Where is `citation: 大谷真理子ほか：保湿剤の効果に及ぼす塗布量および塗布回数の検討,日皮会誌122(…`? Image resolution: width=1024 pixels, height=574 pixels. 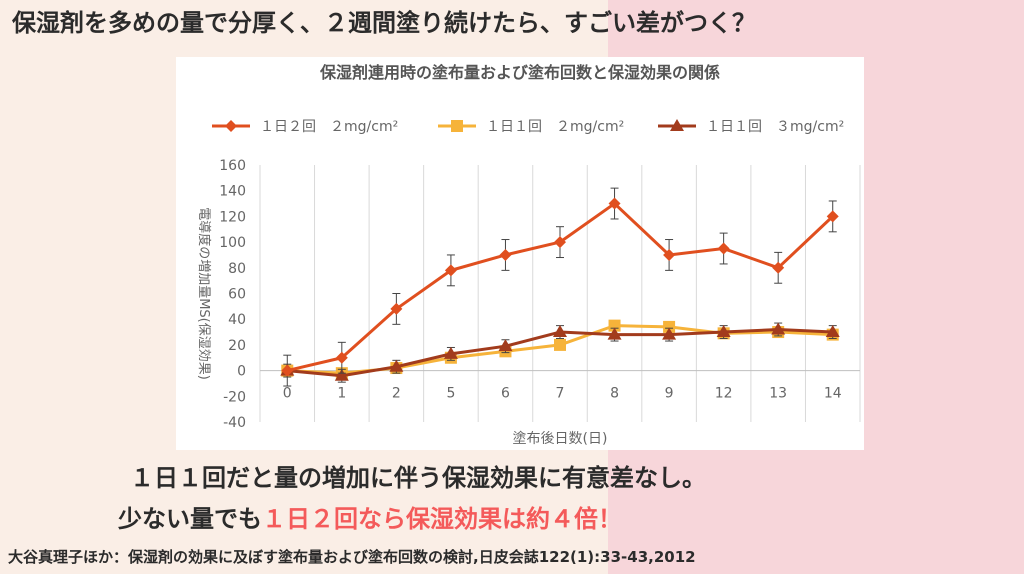
citation: 大谷真理子ほか：保湿剤の効果に及ぼす塗布量および塗布回数の検討,日皮会誌122(… is located at coordinates (352, 557).